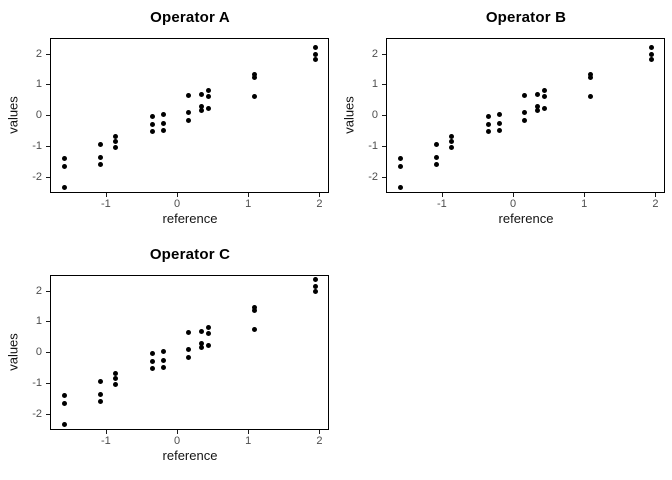 The height and width of the screenshot is (480, 672). What do you see at coordinates (374, 53) in the screenshot?
I see `y-tick-label: 2` at bounding box center [374, 53].